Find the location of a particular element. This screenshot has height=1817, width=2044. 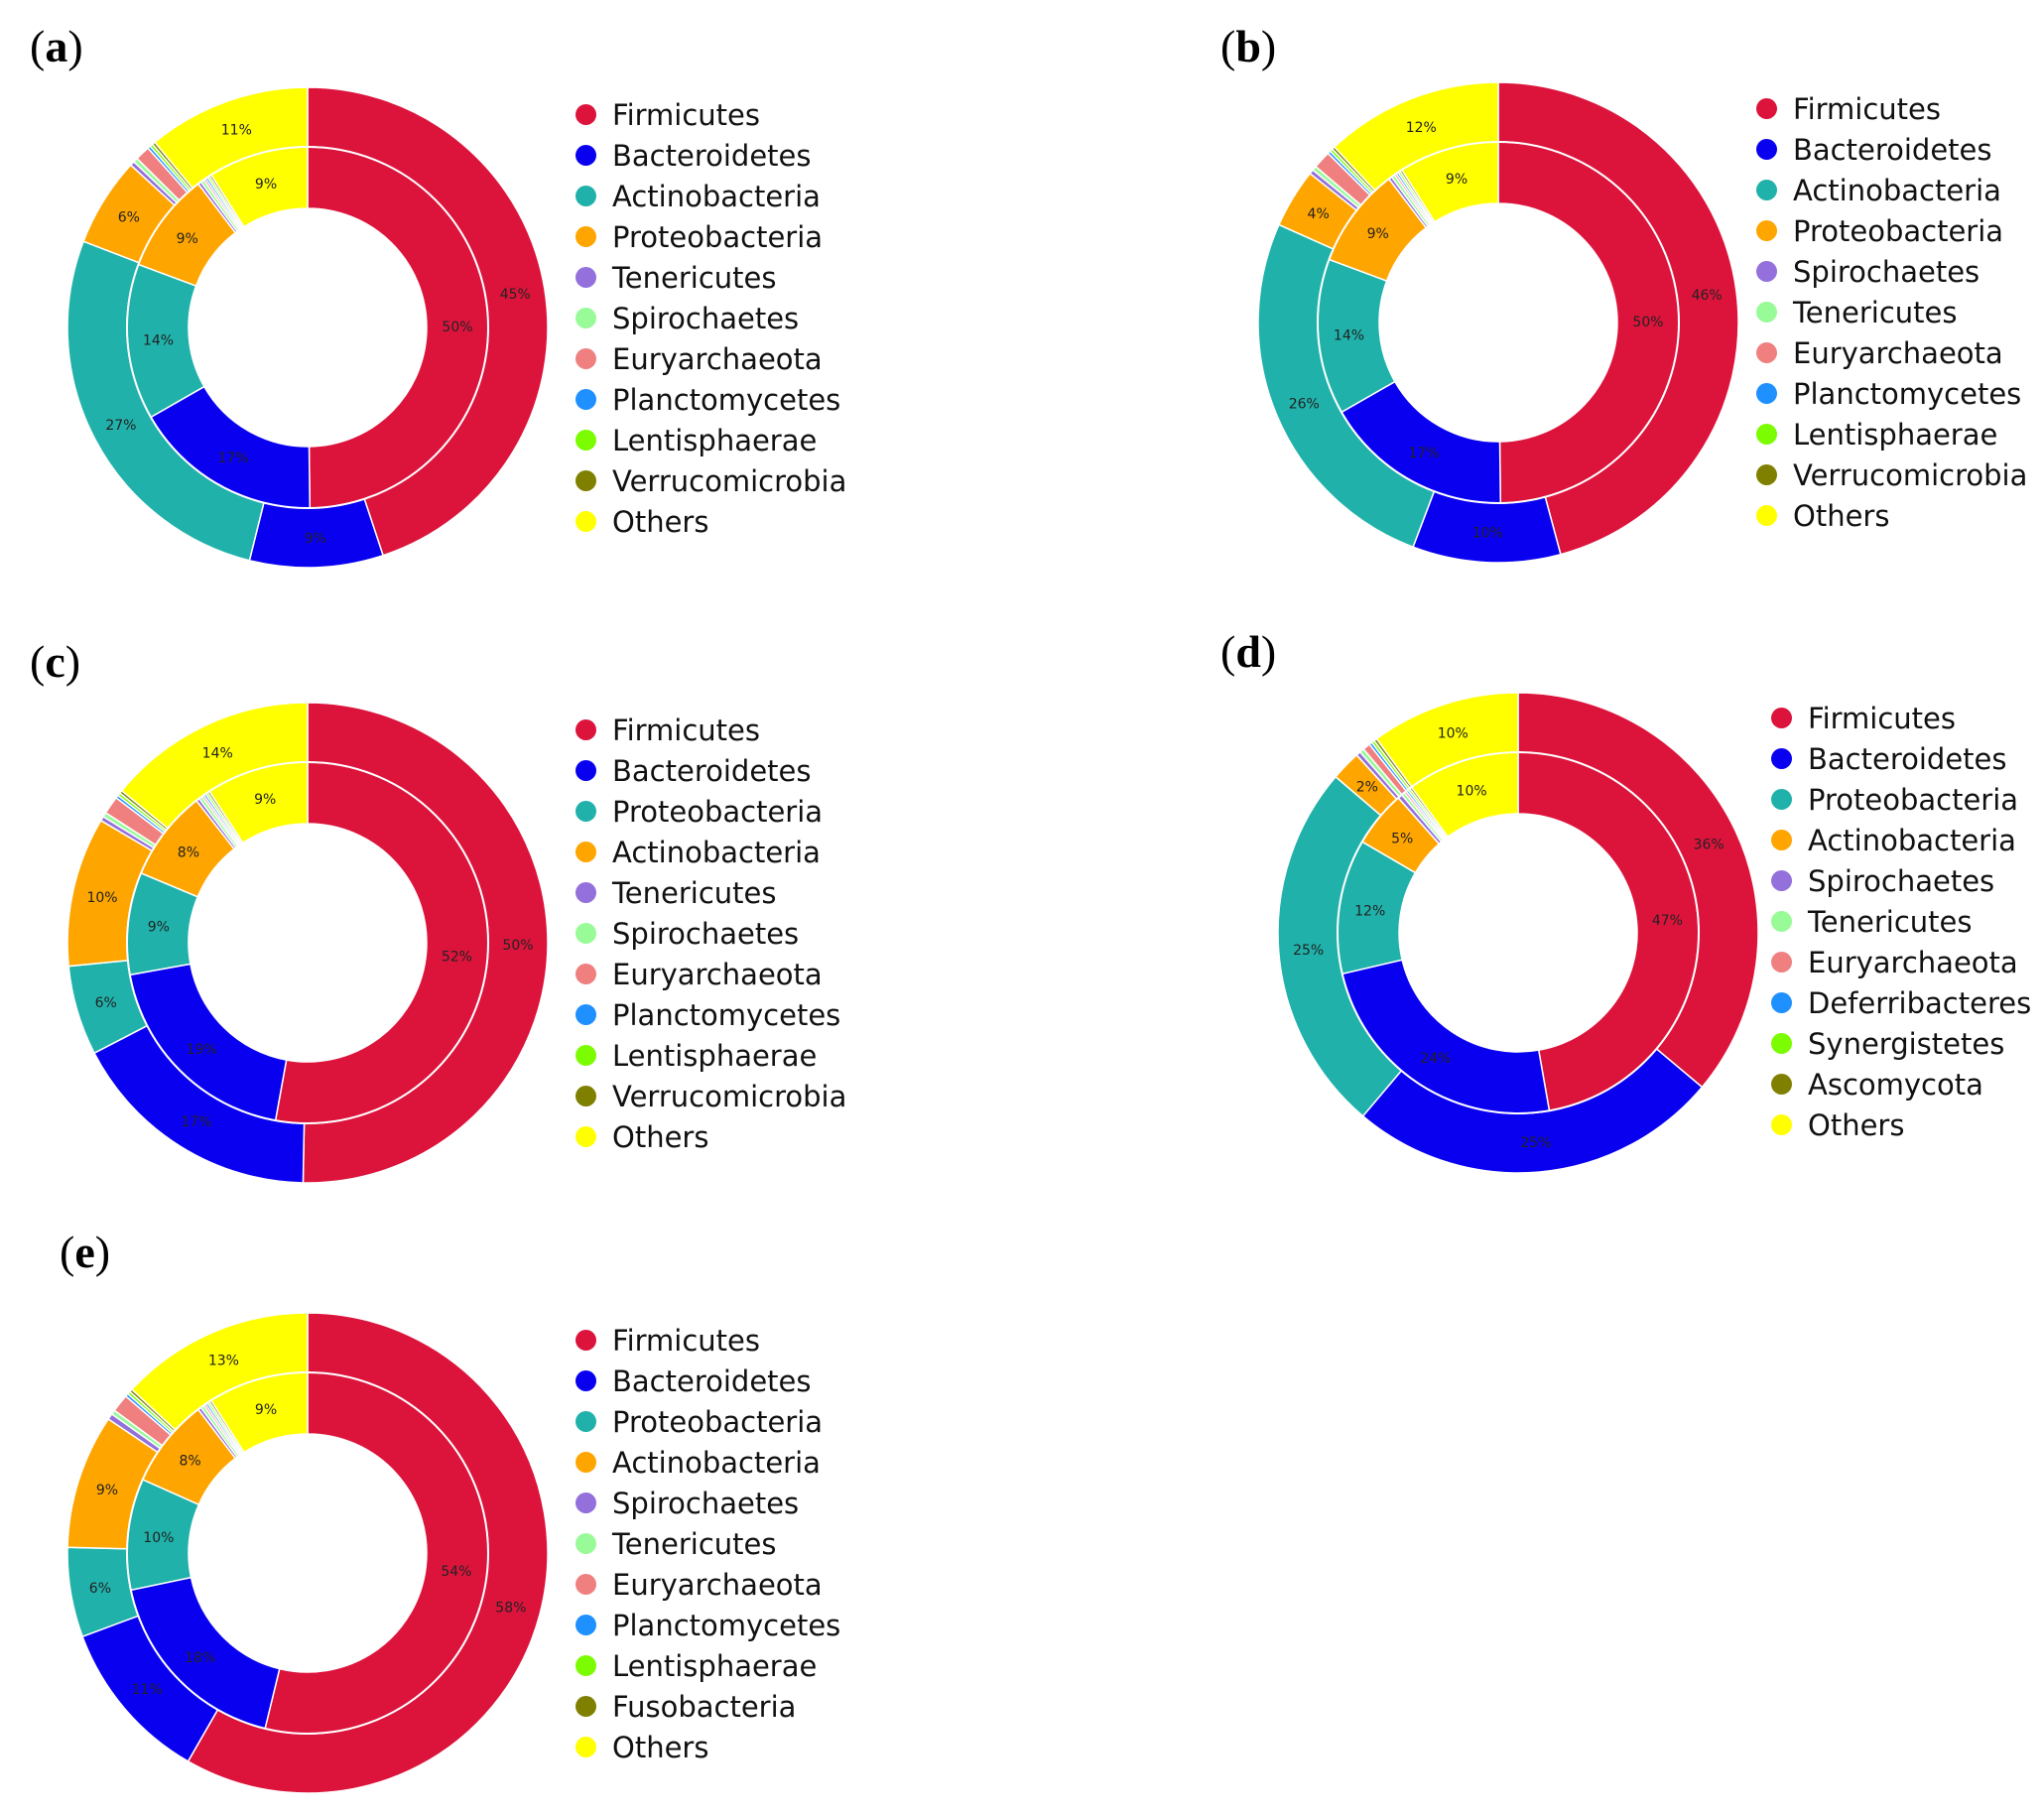

legend-label: Actinobacteria is located at coordinates (716, 1462).